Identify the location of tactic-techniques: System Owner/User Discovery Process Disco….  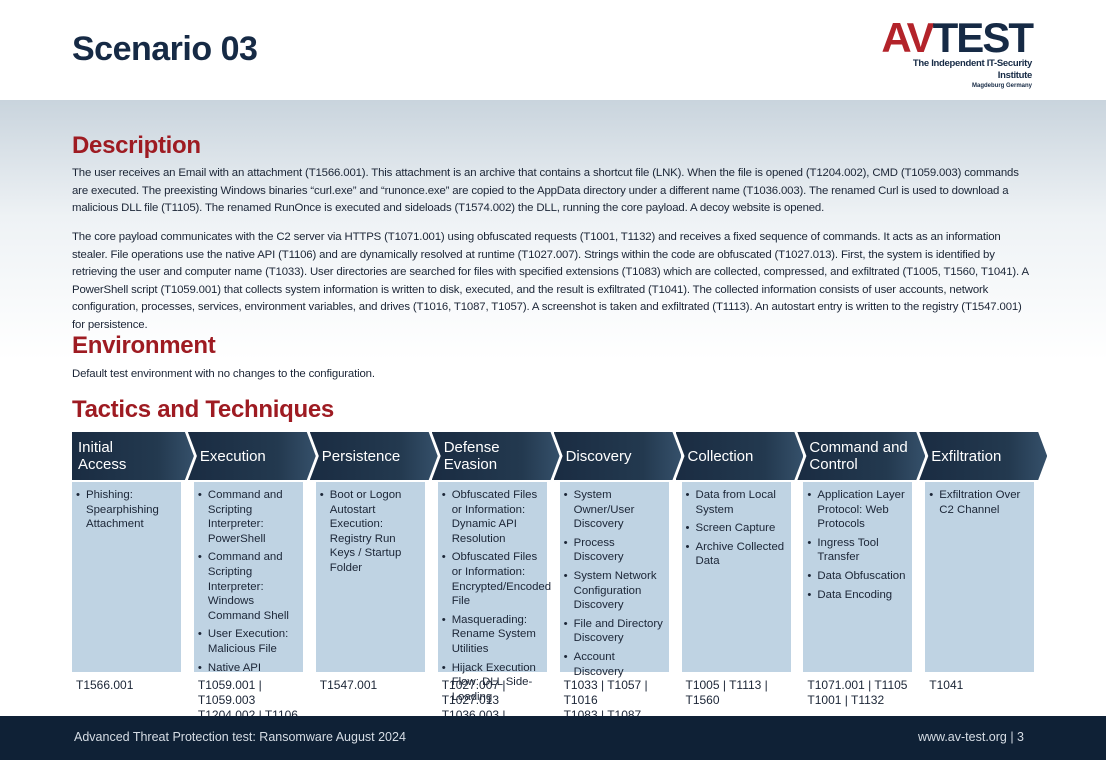
(614, 580).